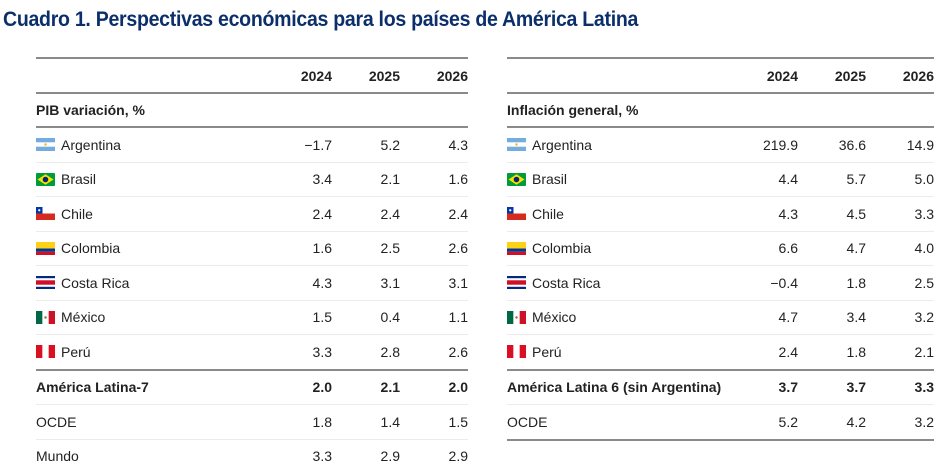 This screenshot has height=473, width=950. What do you see at coordinates (900, 76) in the screenshot?
I see `year-column-header: 2026` at bounding box center [900, 76].